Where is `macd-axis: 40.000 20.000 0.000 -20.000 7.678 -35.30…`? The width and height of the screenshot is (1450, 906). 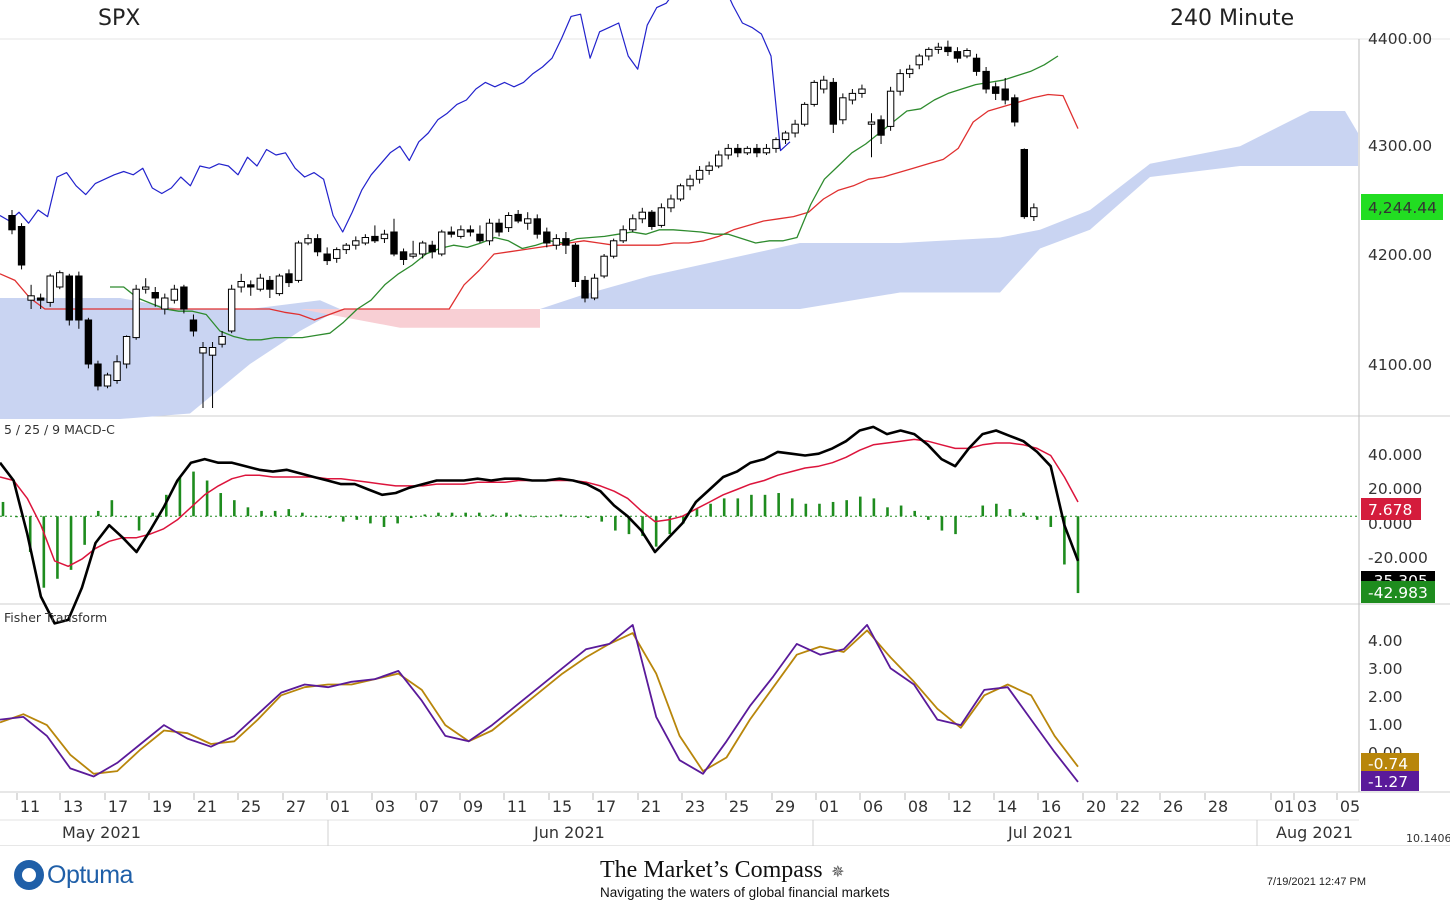 macd-axis: 40.000 20.000 0.000 -20.000 7.678 -35.30… is located at coordinates (1398, 524).